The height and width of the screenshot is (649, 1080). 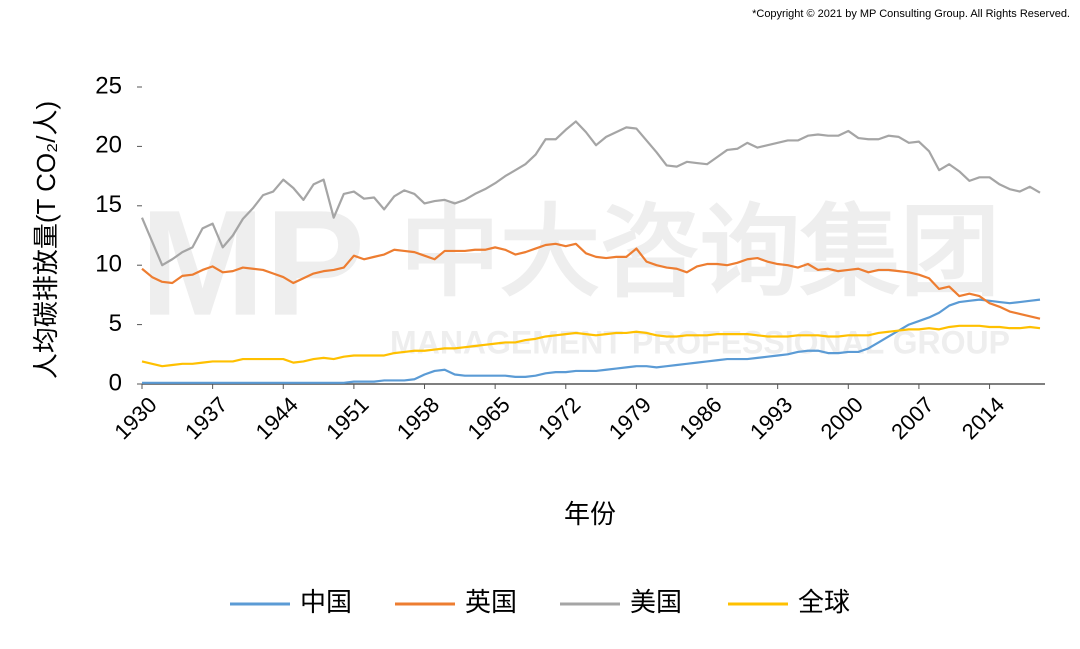 What do you see at coordinates (108, 145) in the screenshot?
I see `y-tick-label: 20` at bounding box center [108, 145].